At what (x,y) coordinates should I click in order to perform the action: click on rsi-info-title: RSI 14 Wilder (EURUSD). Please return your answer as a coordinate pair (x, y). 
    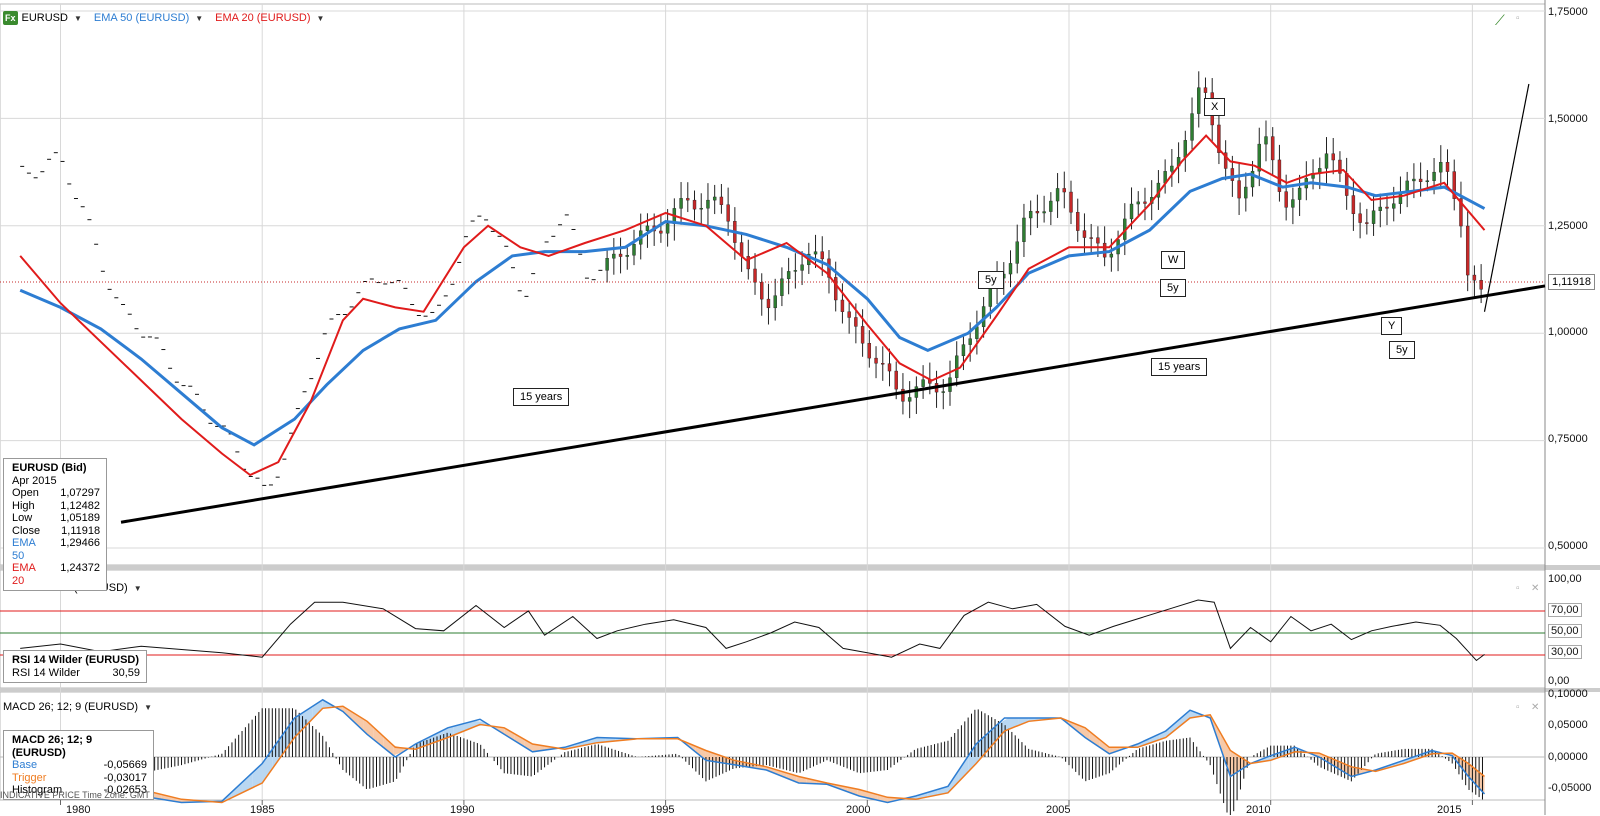
    Looking at the image, I should click on (76, 660).